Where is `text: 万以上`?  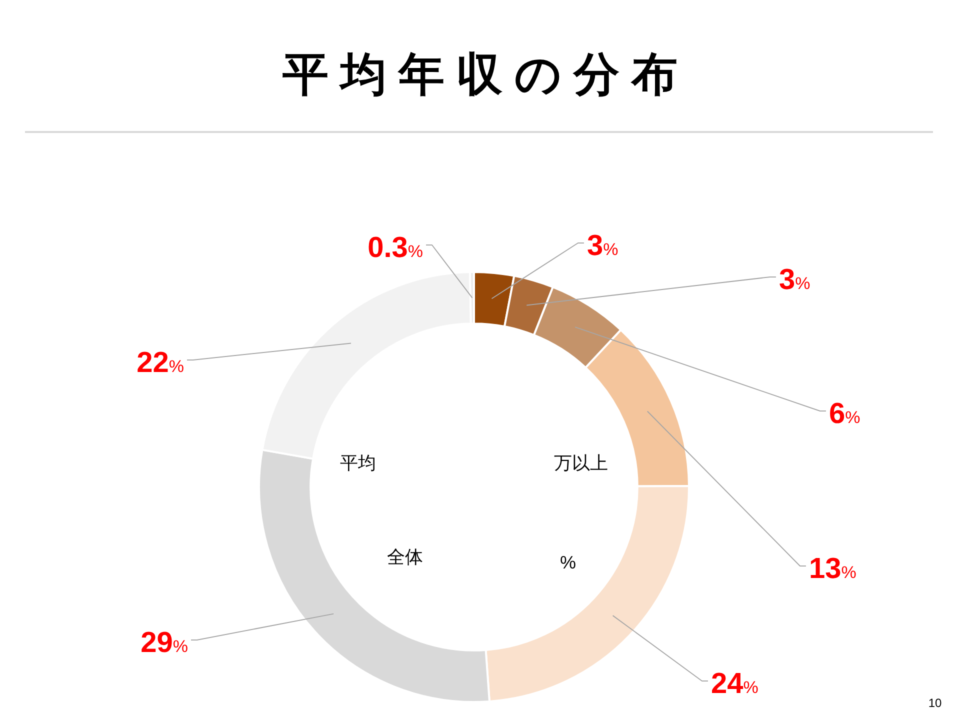
text: 万以上 is located at coordinates (581, 463).